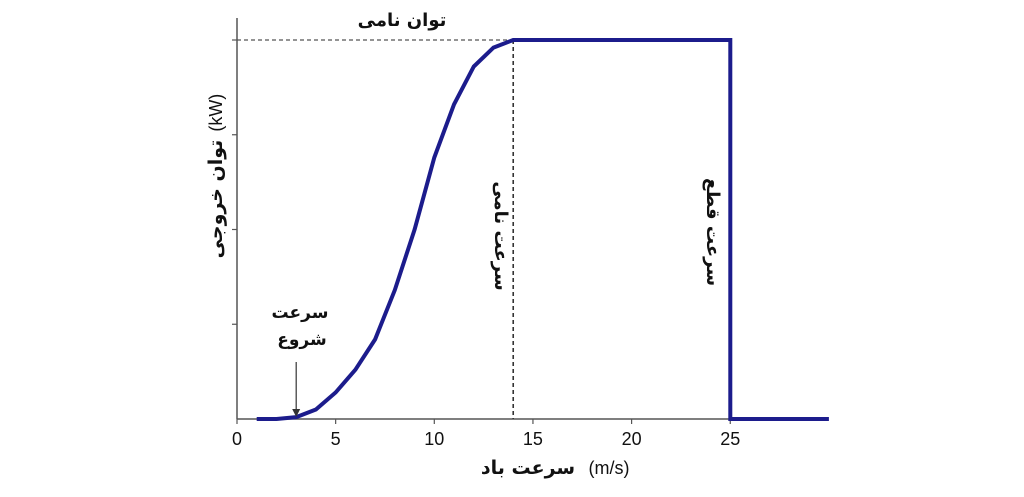 The width and height of the screenshot is (1024, 497). What do you see at coordinates (296, 413) in the screenshot?
I see `cut-in-arrow-head` at bounding box center [296, 413].